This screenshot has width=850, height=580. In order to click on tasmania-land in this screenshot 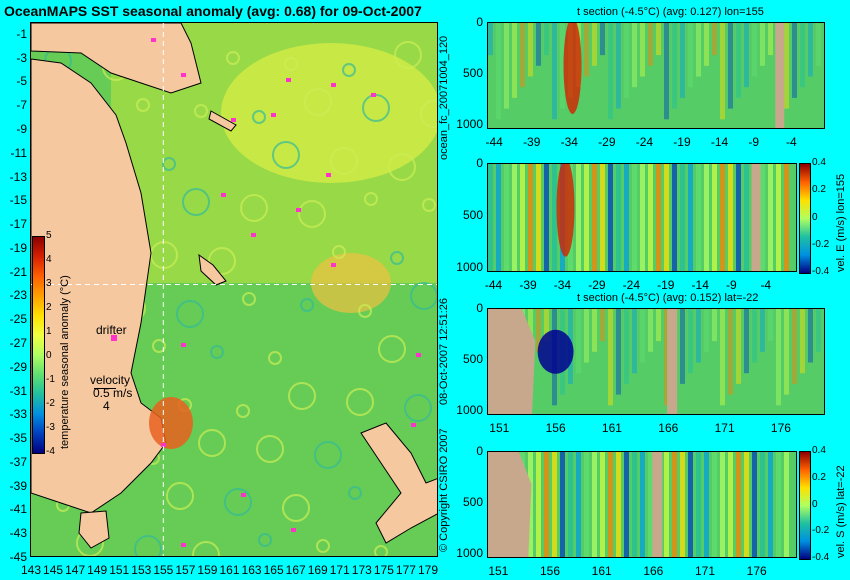, I will do `click(94, 529)`.